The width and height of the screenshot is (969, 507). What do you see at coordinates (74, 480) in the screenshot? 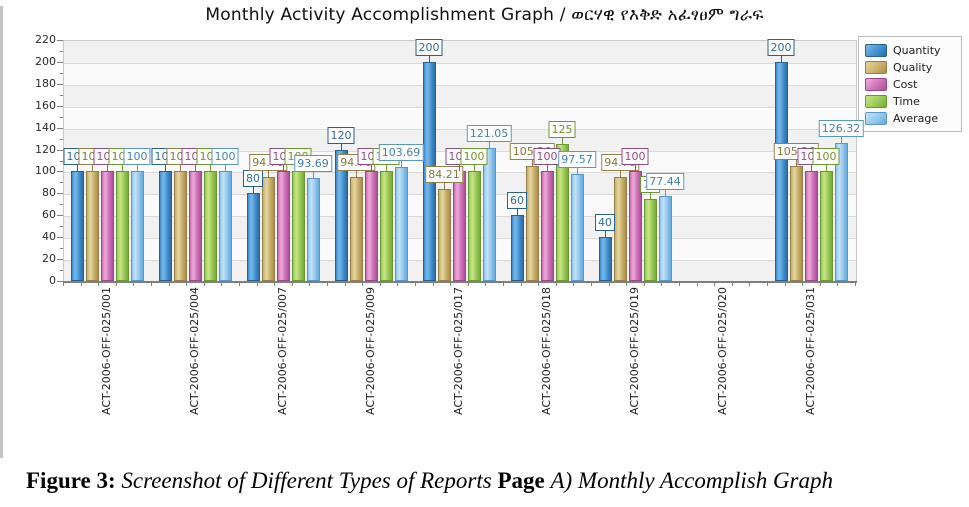
I see `caption-segment: Figure 3:` at bounding box center [74, 480].